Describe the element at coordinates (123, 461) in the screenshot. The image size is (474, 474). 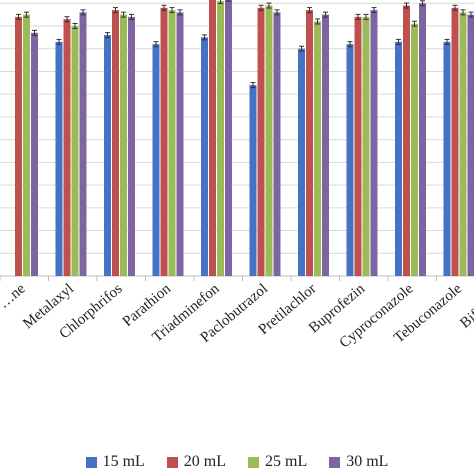
I see `legend-label-15ml: 15 mL` at that location.